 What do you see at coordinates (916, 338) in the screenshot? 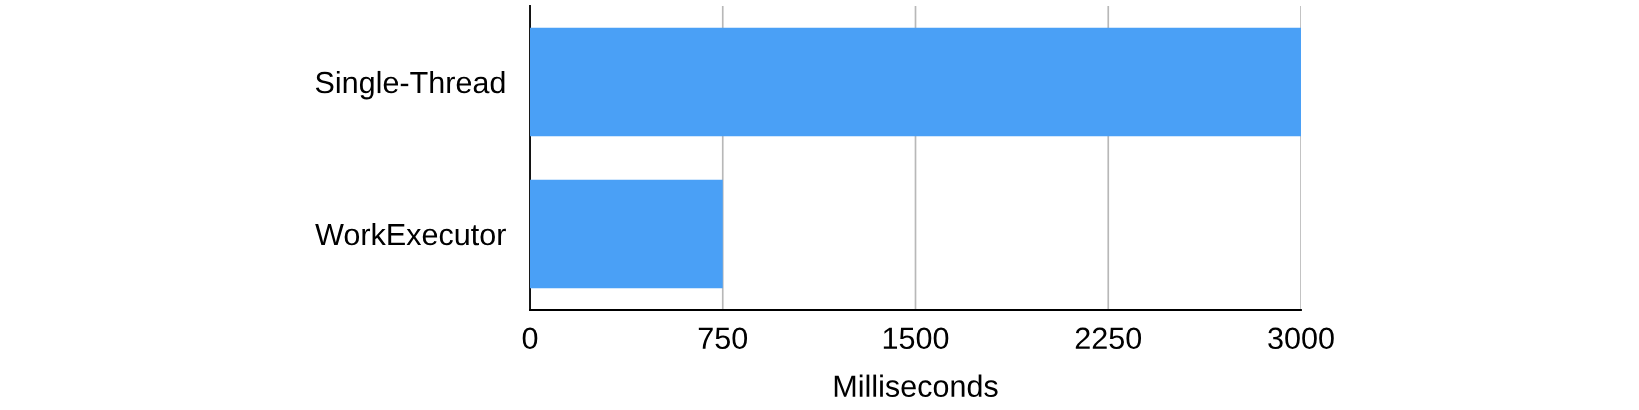
I see `x-tick-label: 1500` at bounding box center [916, 338].